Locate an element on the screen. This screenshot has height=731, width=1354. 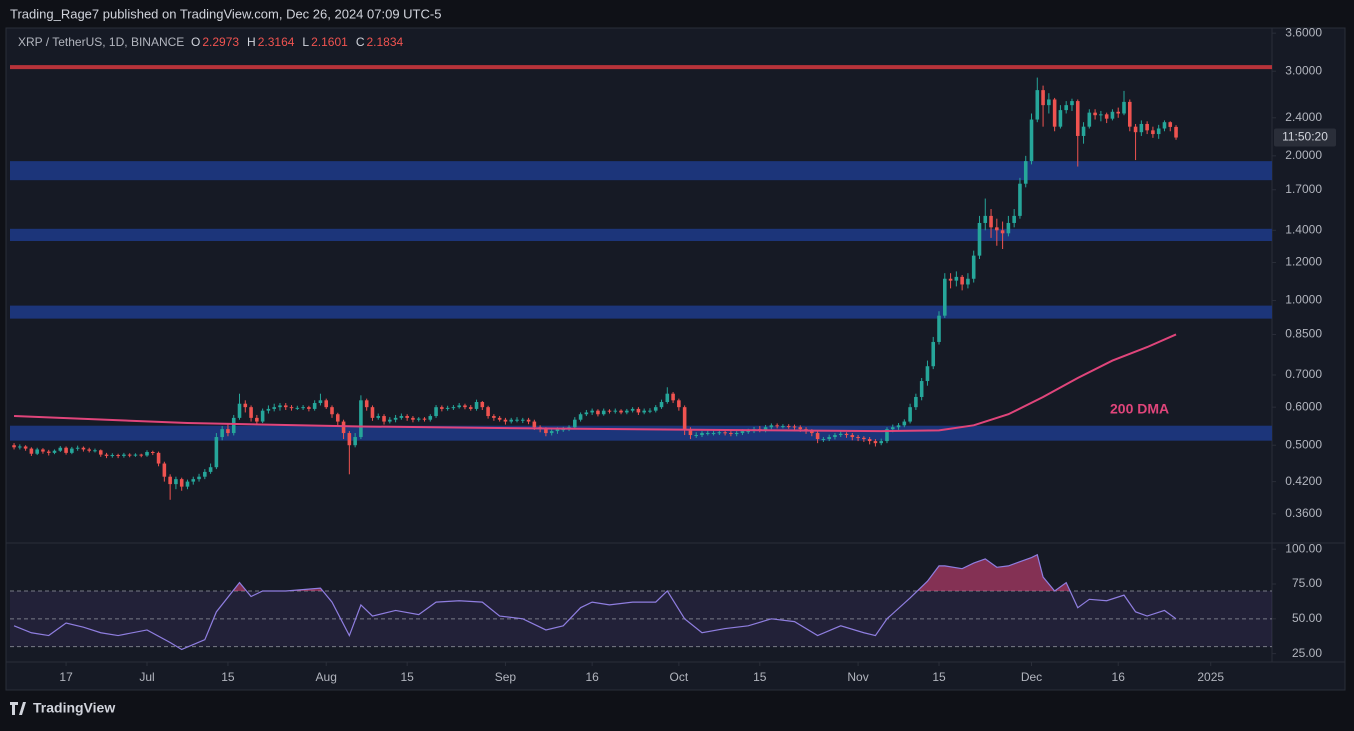
rsi-line is located at coordinates (595, 602).